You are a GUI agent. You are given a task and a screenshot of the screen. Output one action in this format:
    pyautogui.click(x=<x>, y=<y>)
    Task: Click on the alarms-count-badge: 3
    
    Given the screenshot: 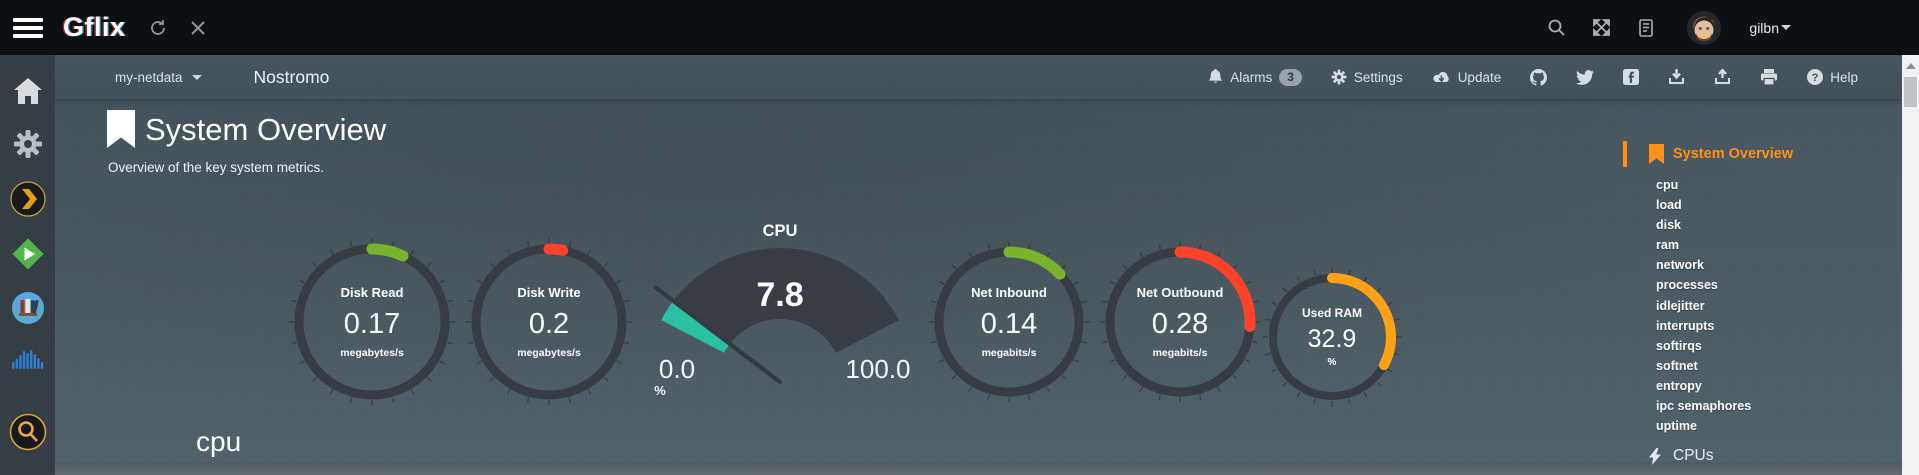 What is the action you would take?
    pyautogui.click(x=1290, y=77)
    